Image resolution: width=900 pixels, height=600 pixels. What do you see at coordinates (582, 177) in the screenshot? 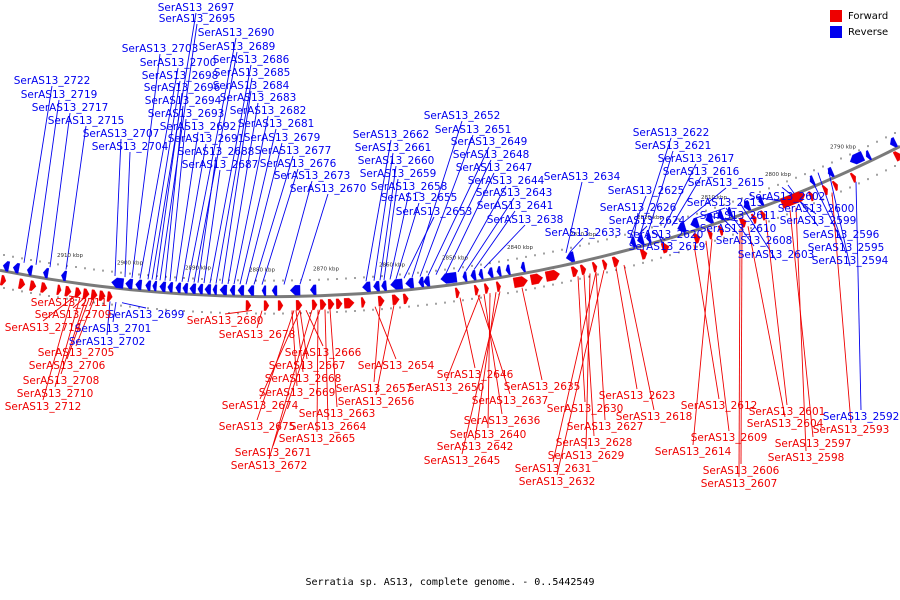
I see `gene-label: SerAS13_2634` at bounding box center [582, 177].